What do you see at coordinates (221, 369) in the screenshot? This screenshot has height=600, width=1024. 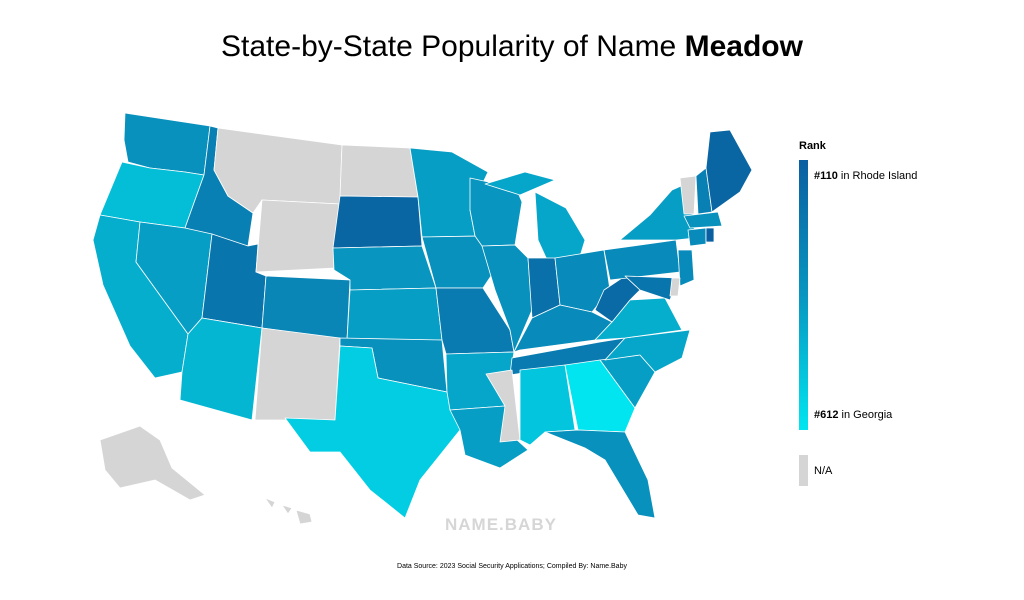 I see `state-az` at bounding box center [221, 369].